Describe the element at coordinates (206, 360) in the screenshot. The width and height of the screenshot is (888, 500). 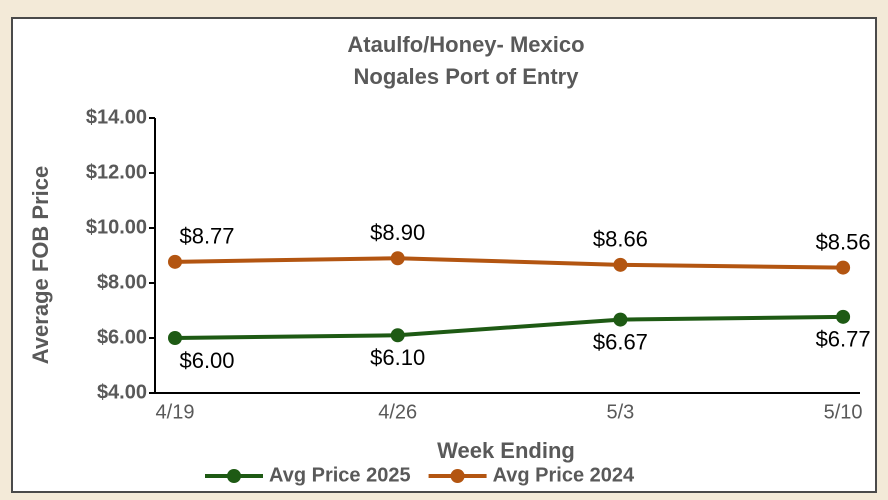
I see `data-label: $6.00` at that location.